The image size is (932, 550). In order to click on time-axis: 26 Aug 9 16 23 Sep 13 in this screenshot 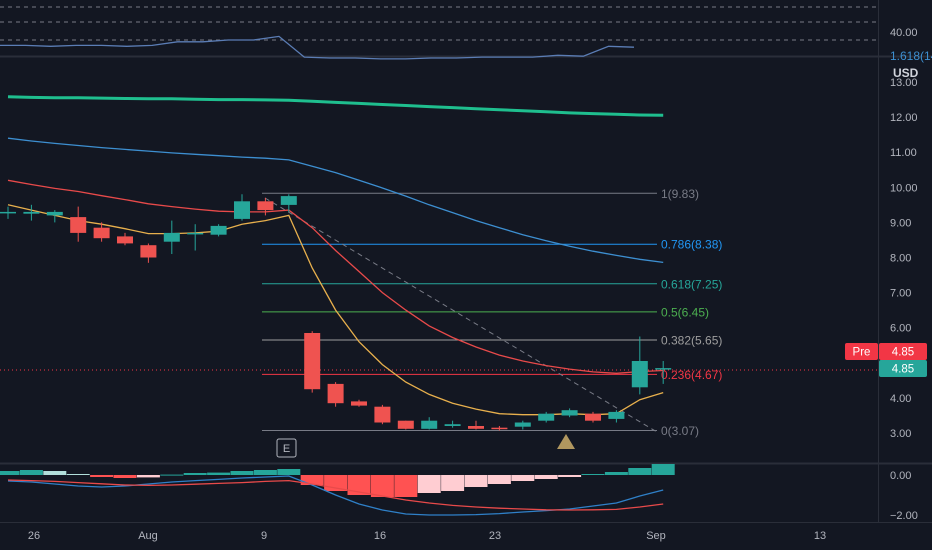, I will do `click(427, 536)`.